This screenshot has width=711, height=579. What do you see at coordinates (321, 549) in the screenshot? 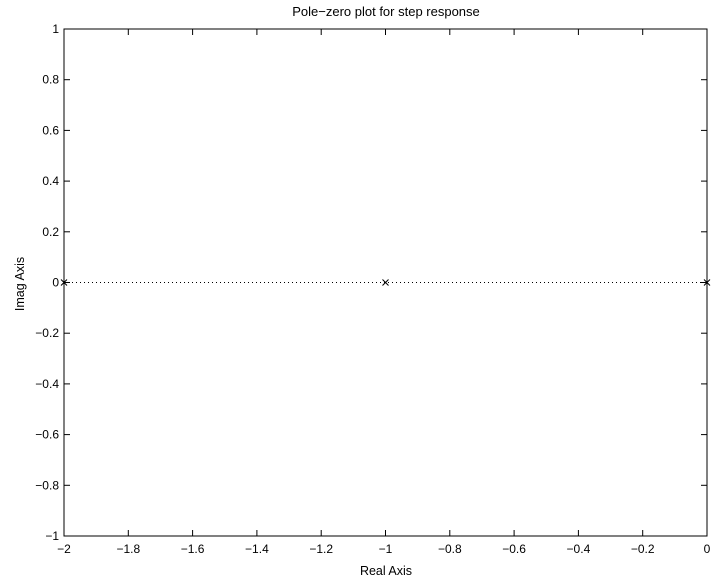
I see `x-tick-label: −1.2` at bounding box center [321, 549].